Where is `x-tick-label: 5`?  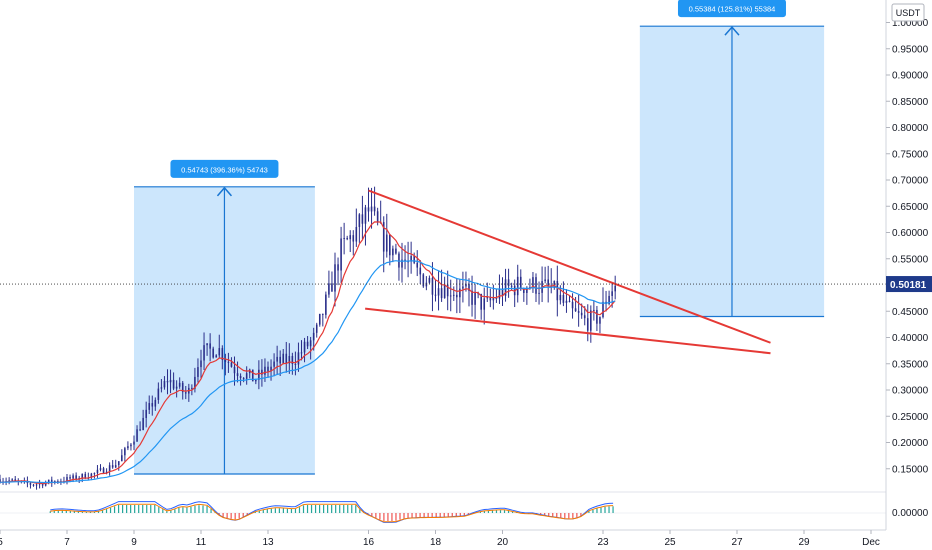
x-tick-label: 5 is located at coordinates (1, 542).